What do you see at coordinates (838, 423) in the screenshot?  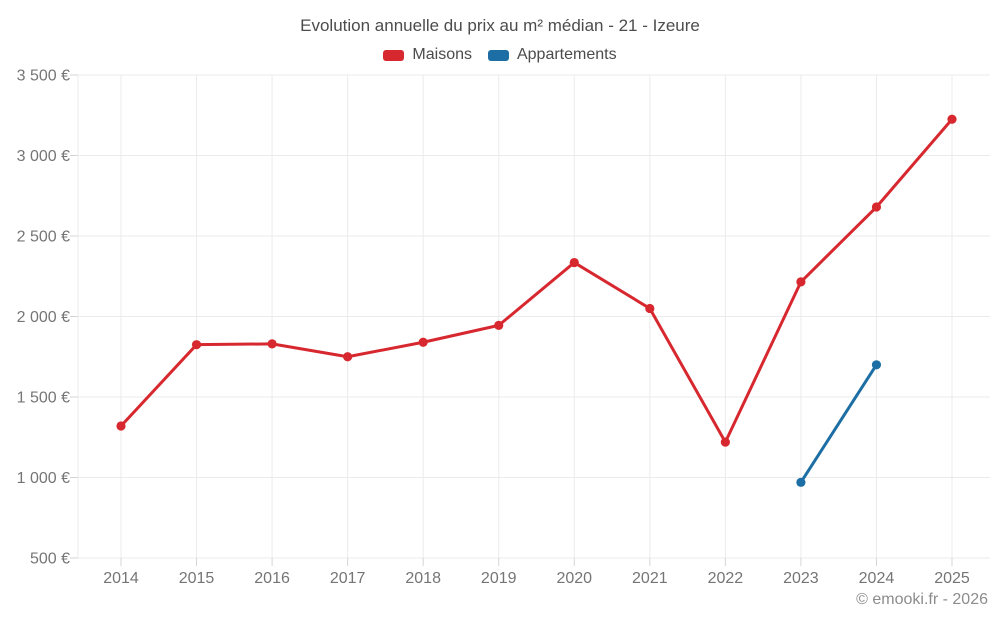 I see `appartements-line` at bounding box center [838, 423].